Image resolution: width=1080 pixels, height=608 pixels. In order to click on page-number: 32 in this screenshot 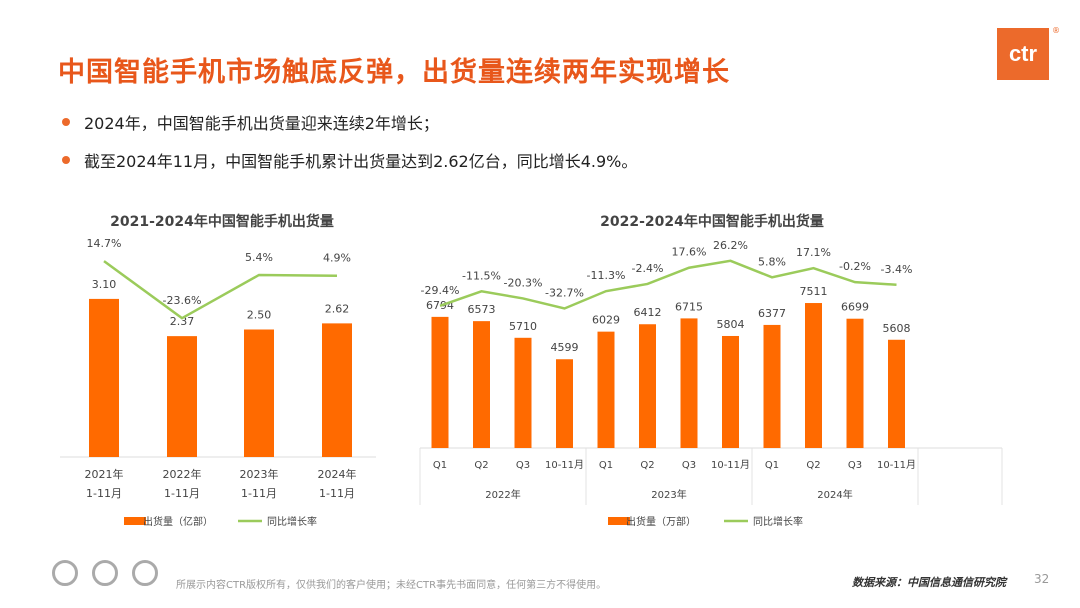, I will do `click(1042, 579)`.